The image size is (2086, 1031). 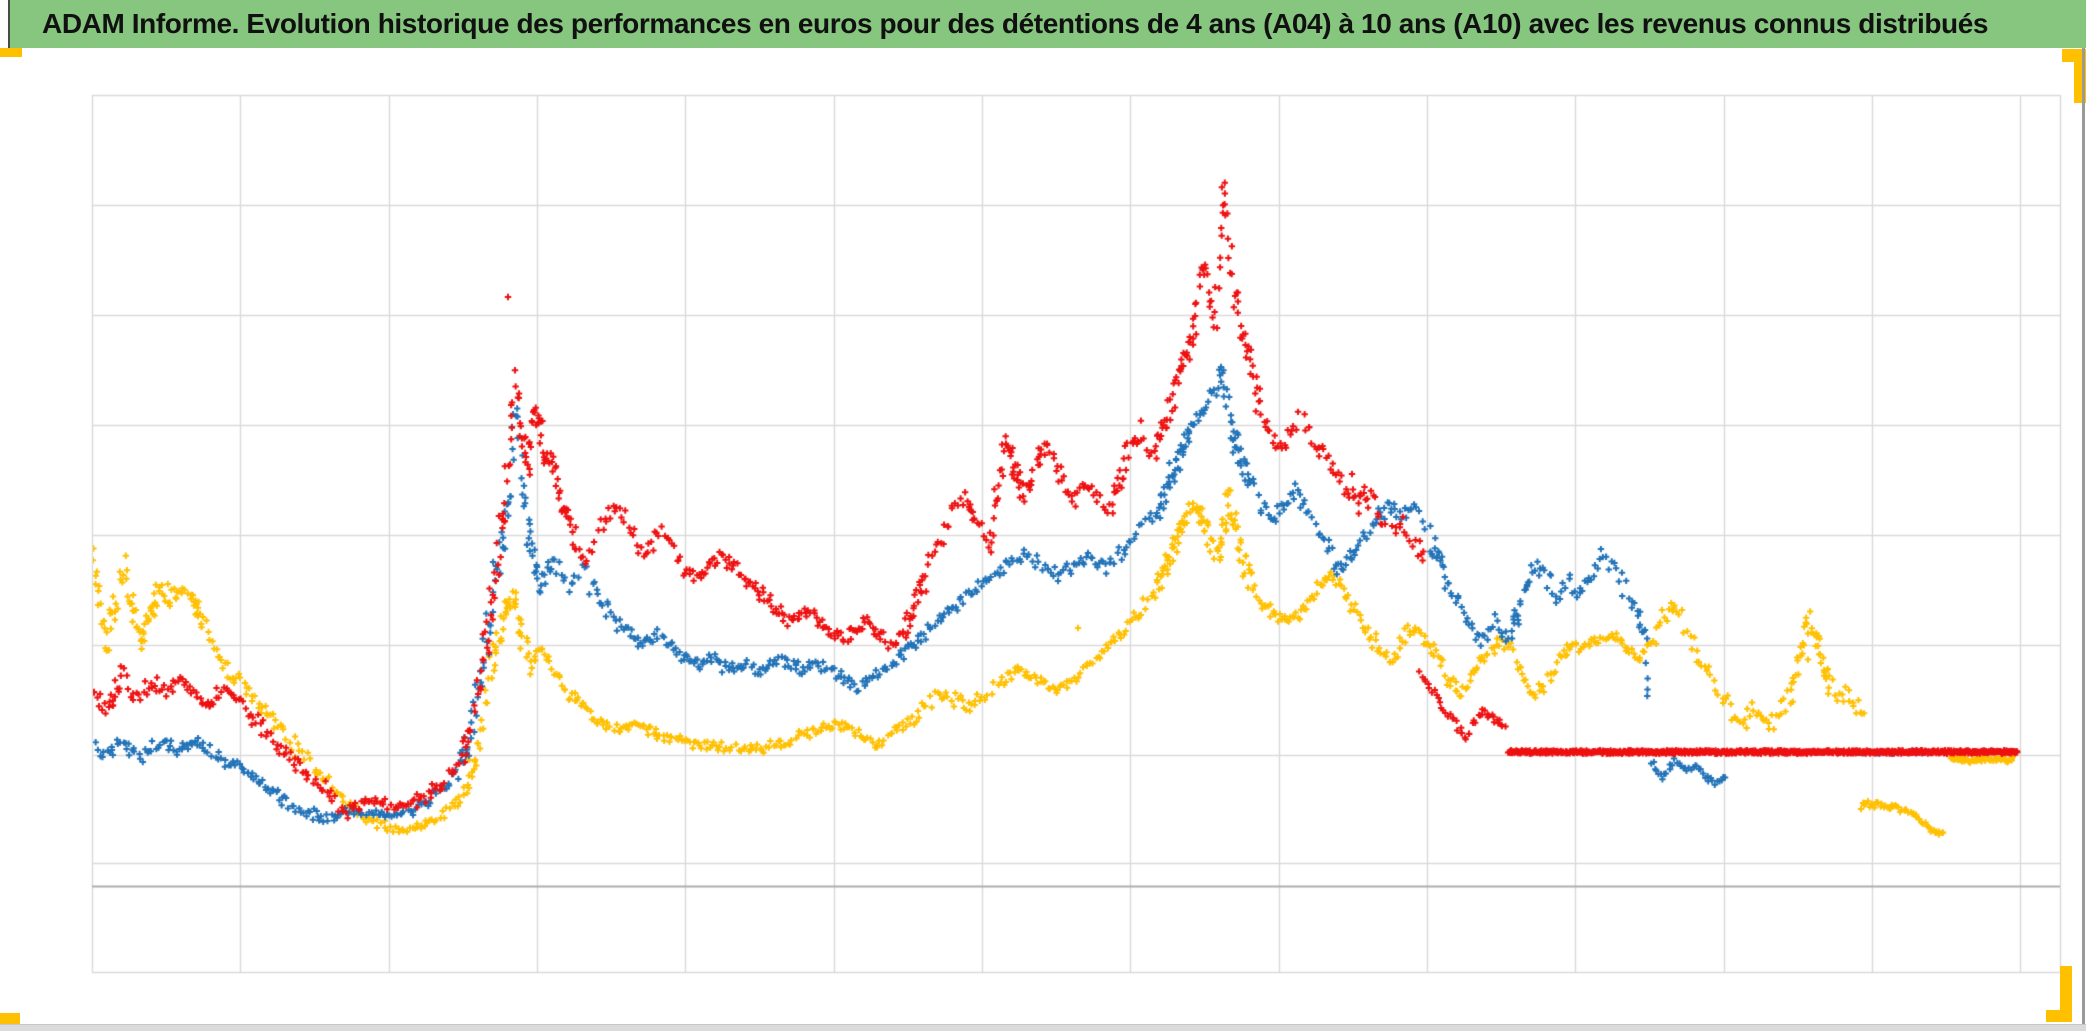 I want to click on window-bottom-bar, so click(x=1043, y=1027).